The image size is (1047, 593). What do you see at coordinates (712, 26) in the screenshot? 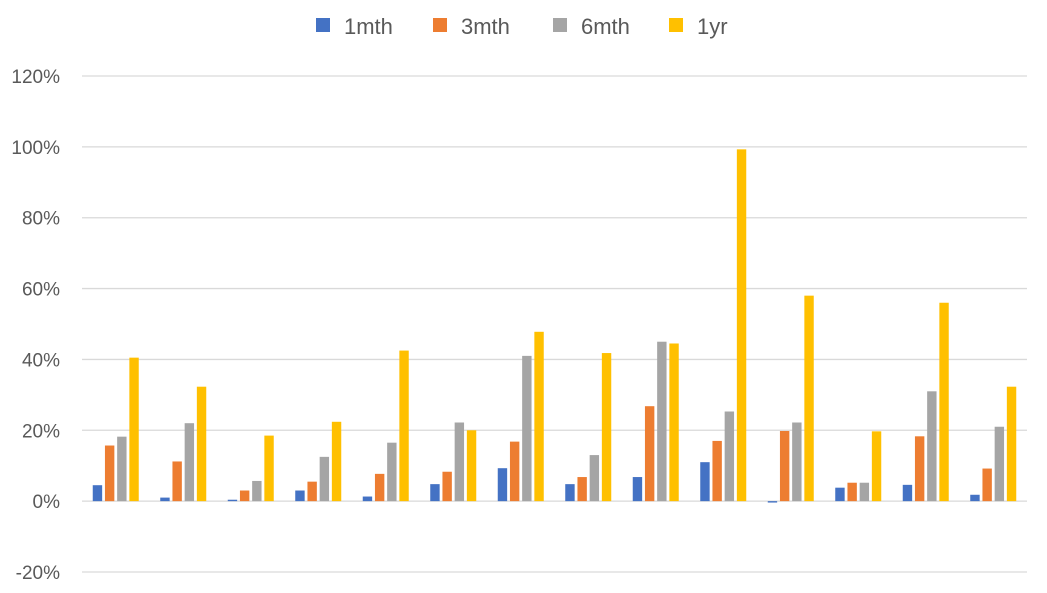
I see `legend-label: 1yr` at bounding box center [712, 26].